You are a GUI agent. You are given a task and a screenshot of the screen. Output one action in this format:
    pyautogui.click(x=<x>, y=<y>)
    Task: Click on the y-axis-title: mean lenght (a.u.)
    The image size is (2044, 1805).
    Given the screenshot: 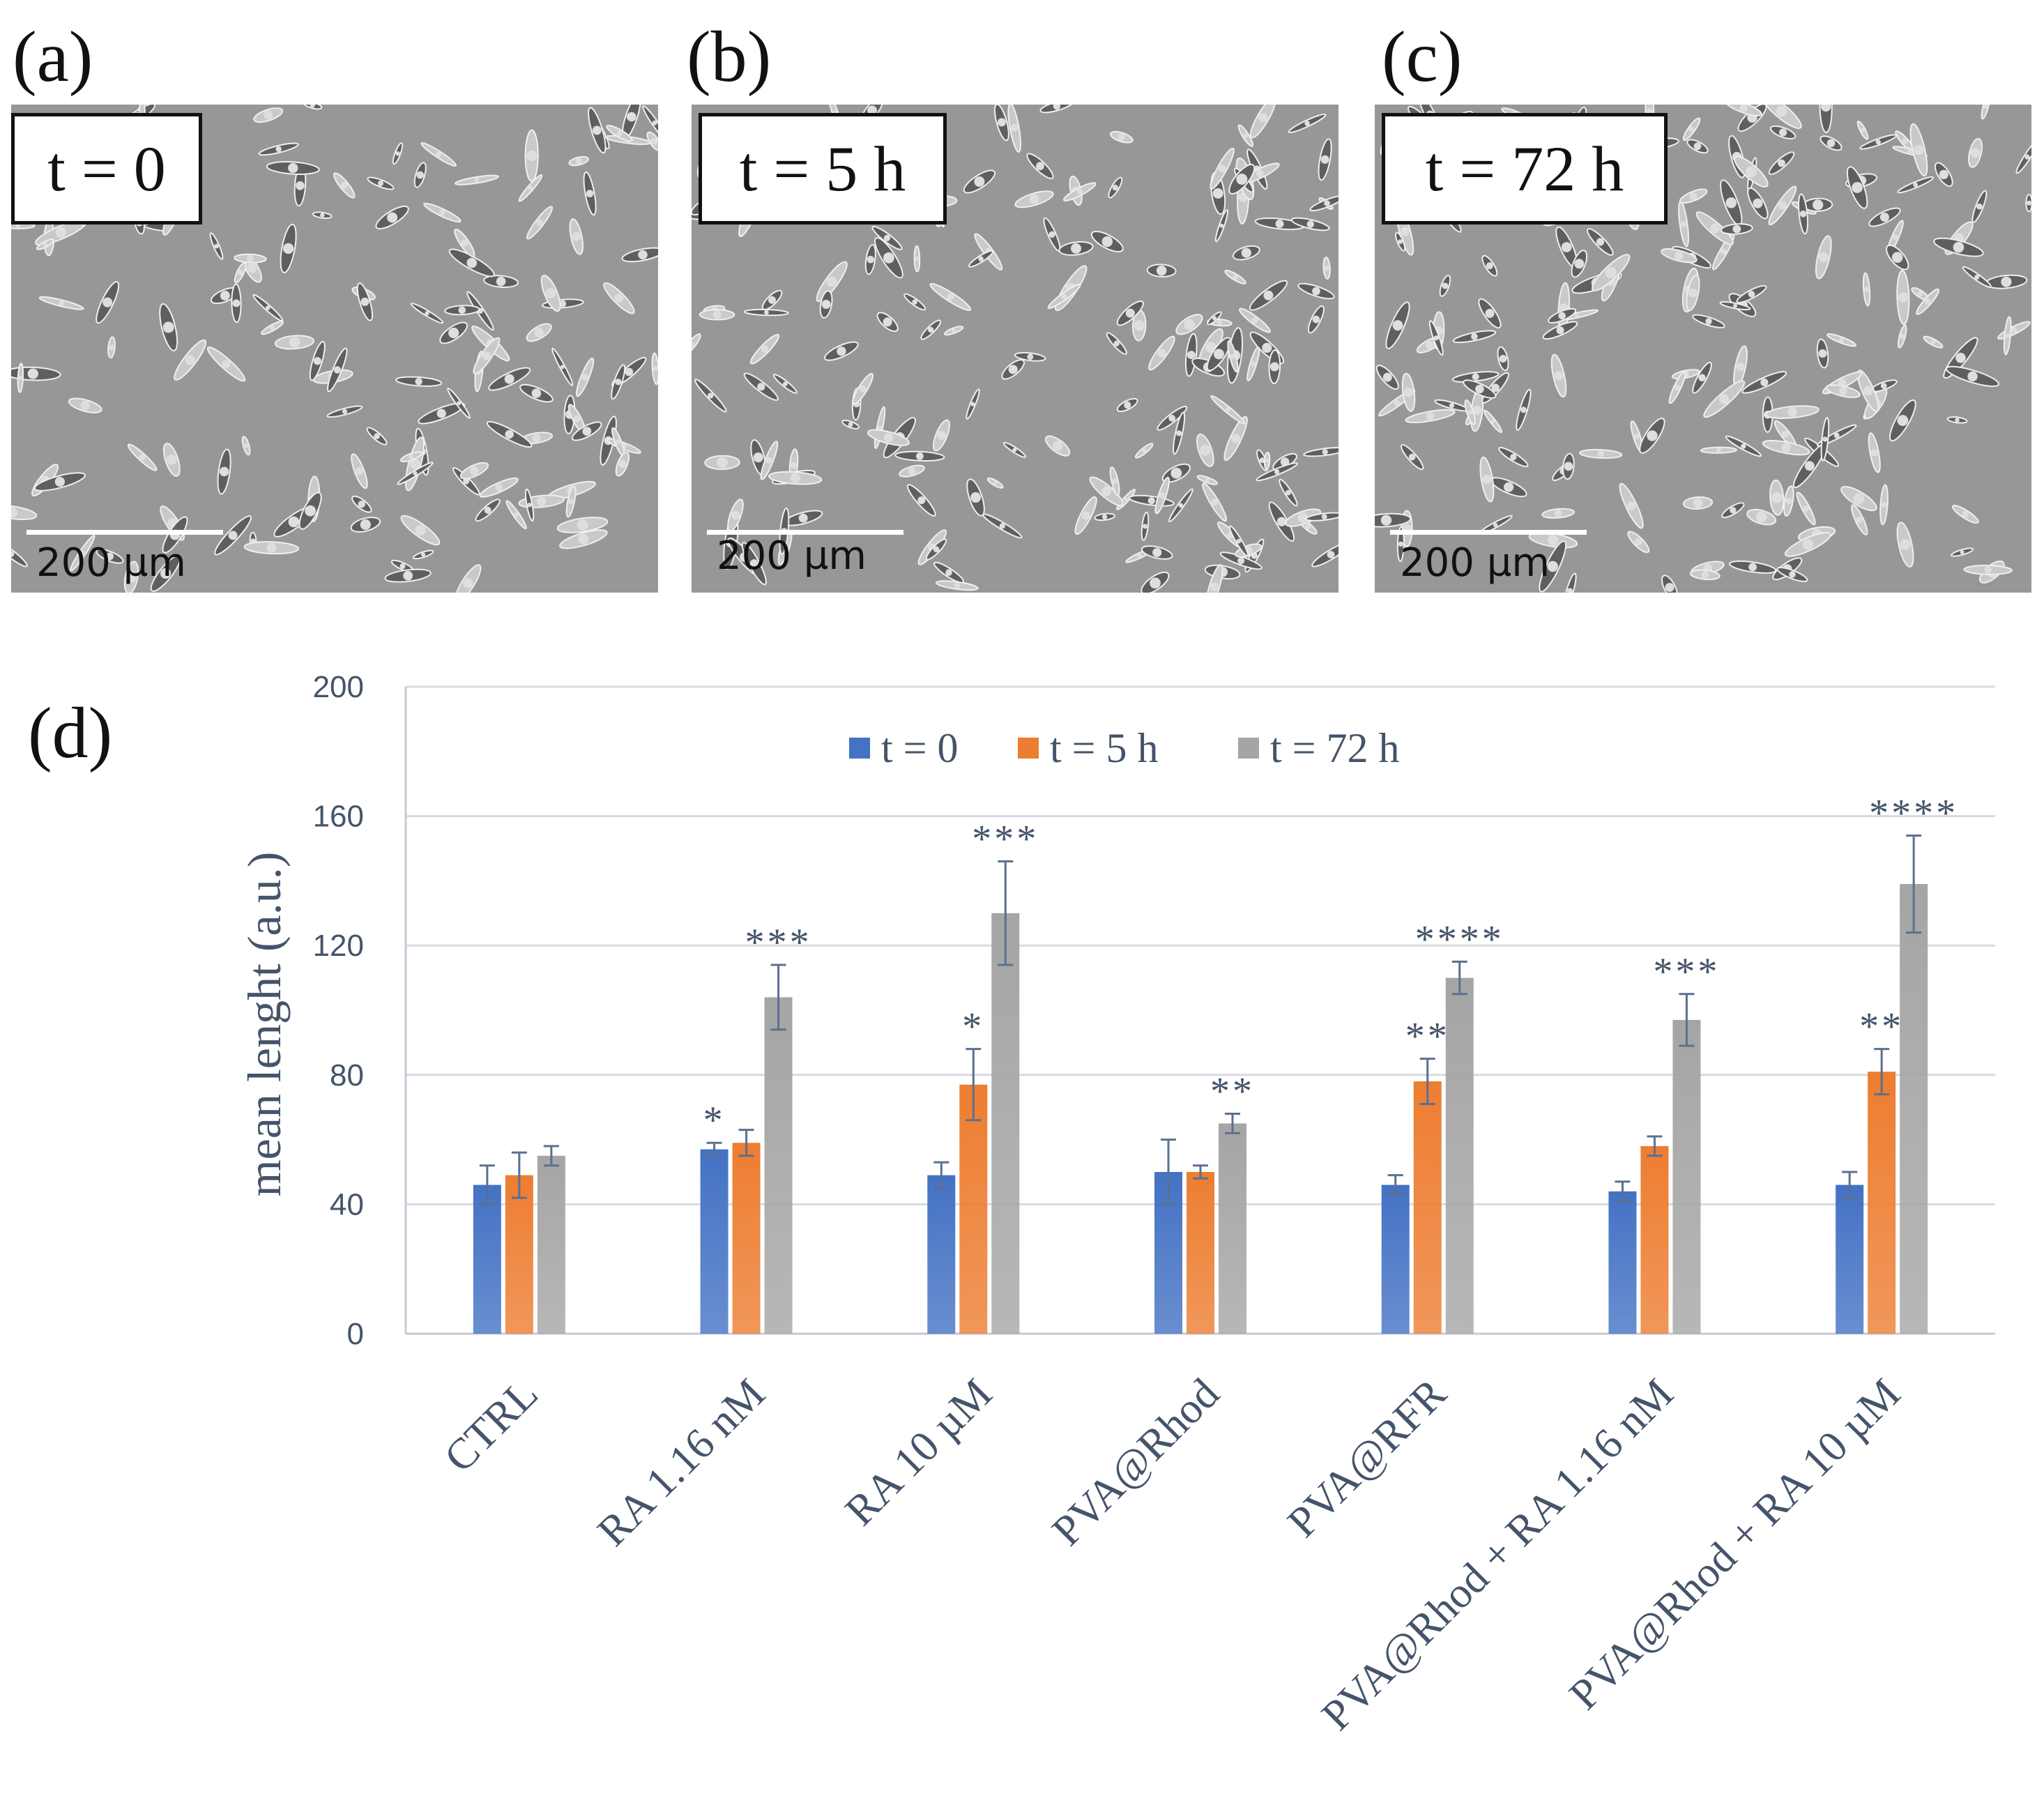 What is the action you would take?
    pyautogui.click(x=264, y=1024)
    